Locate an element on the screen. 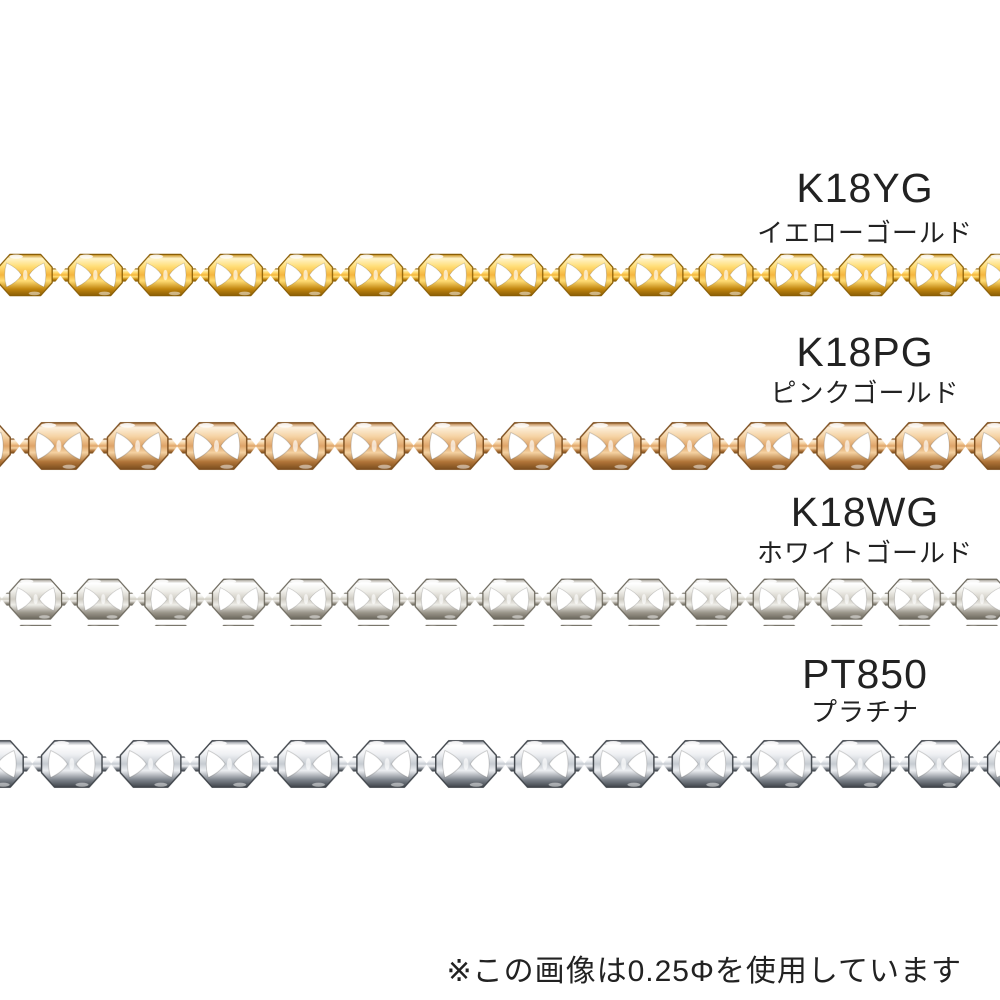 The height and width of the screenshot is (1000, 1000). variant-sublabel-k18pg: ピンクゴールド is located at coordinates (857, 393).